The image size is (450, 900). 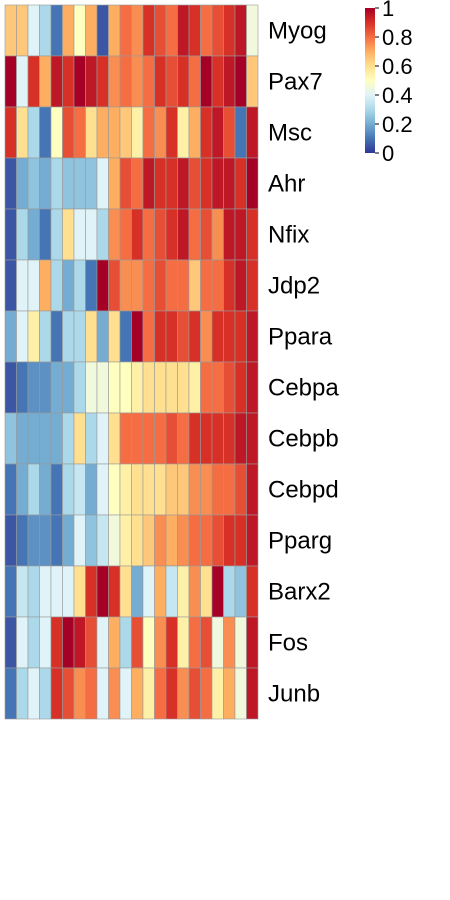 I want to click on row-label: Fos, so click(x=288, y=643).